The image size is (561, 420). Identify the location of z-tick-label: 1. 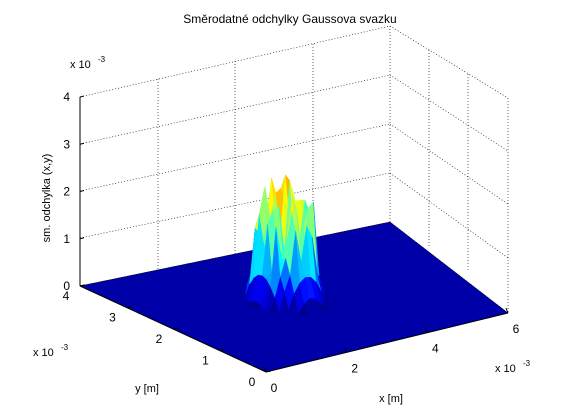
(66, 239).